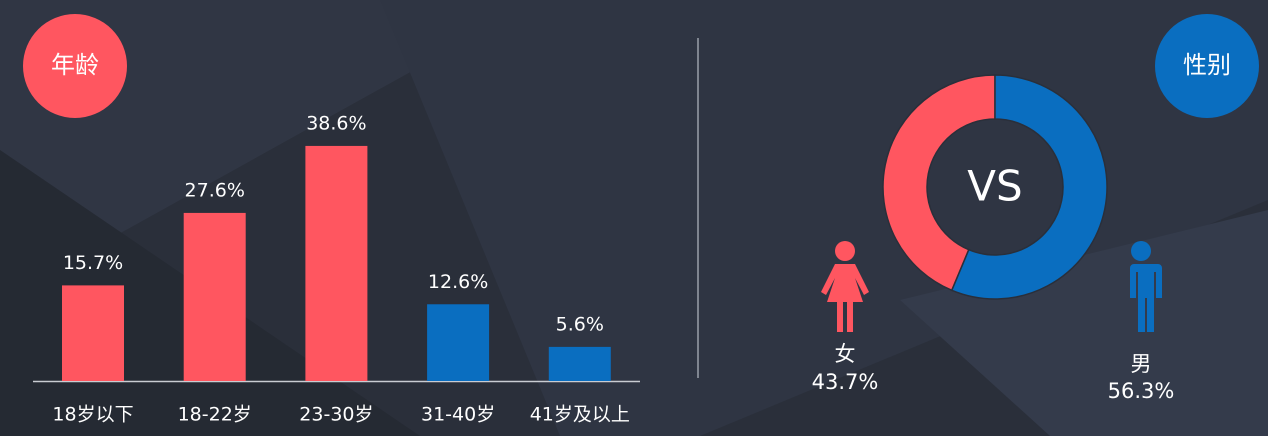 Image resolution: width=1268 pixels, height=436 pixels. I want to click on center-text: VS, so click(994, 186).